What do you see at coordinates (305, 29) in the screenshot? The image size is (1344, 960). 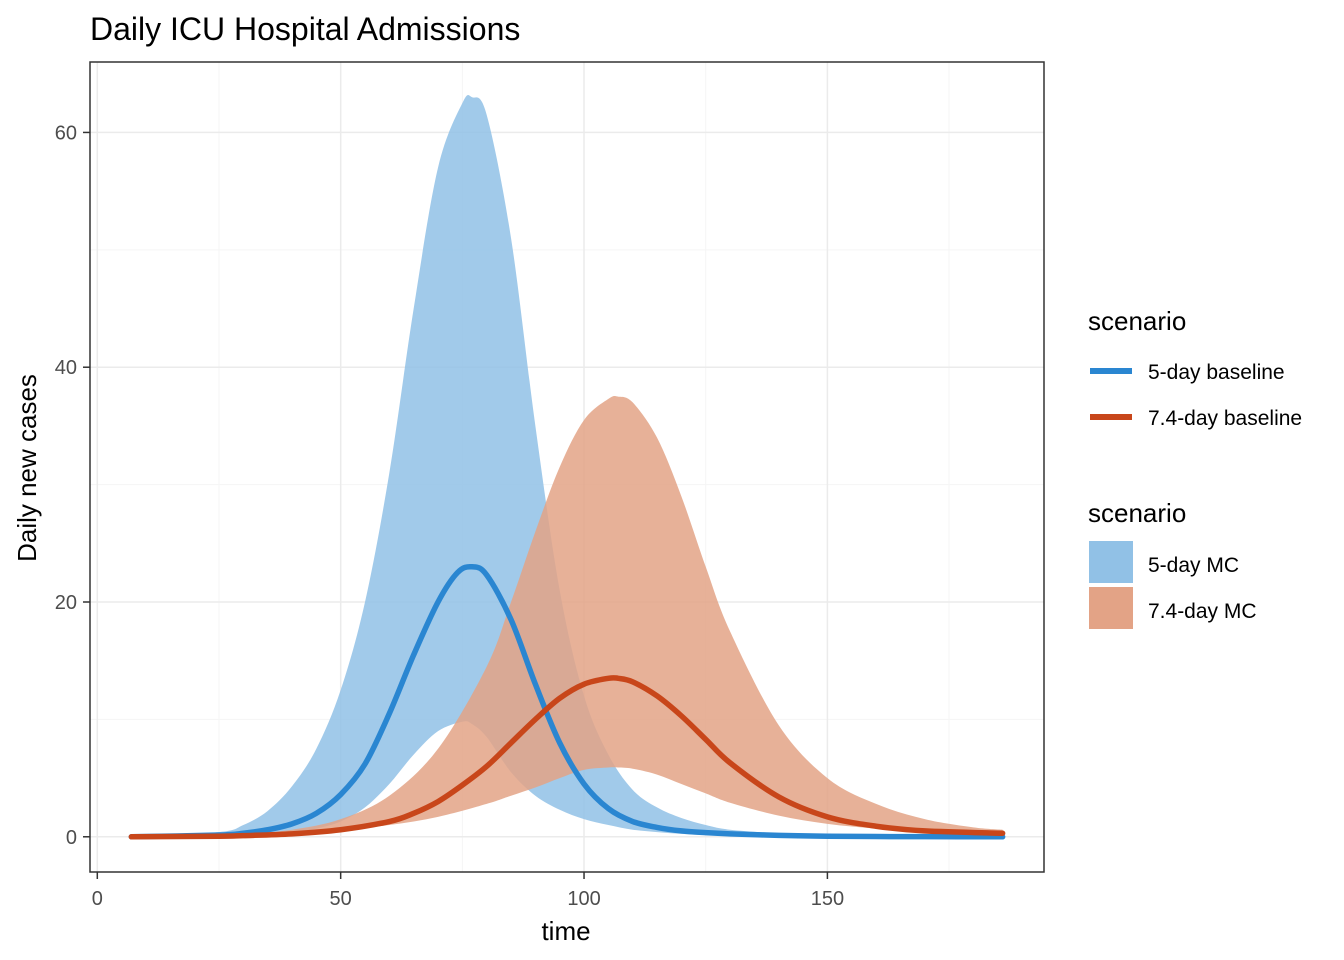 I see `chart-title: Daily ICU Hospital Admissions` at bounding box center [305, 29].